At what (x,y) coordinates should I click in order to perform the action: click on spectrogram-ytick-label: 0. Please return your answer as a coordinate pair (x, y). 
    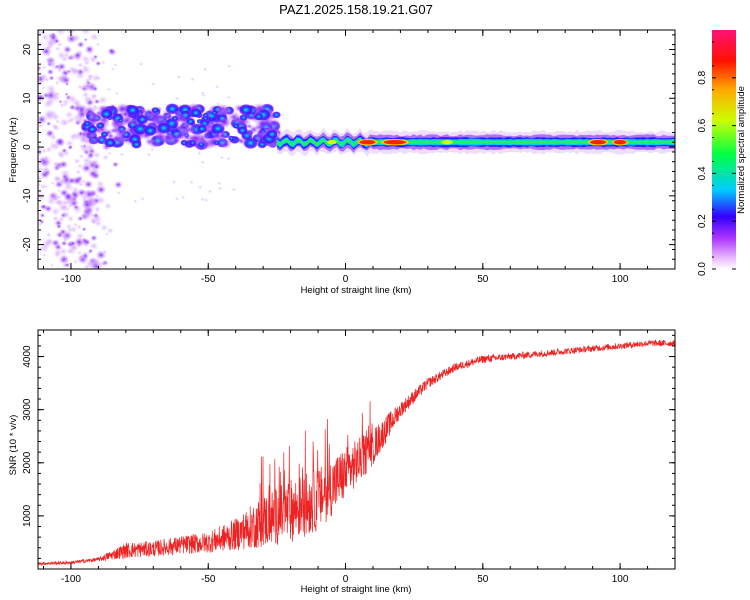
    Looking at the image, I should click on (27, 147).